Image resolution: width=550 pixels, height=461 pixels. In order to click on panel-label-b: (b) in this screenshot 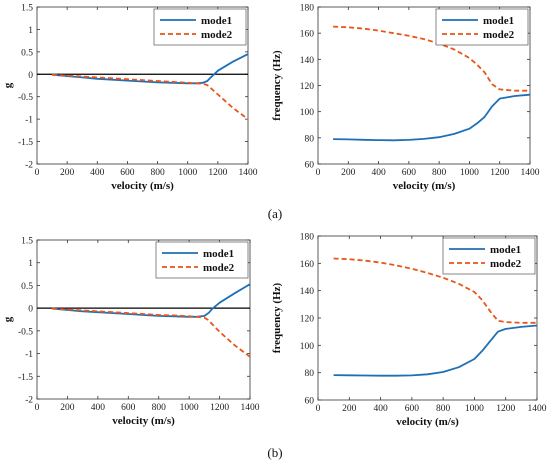, I will do `click(274, 452)`.